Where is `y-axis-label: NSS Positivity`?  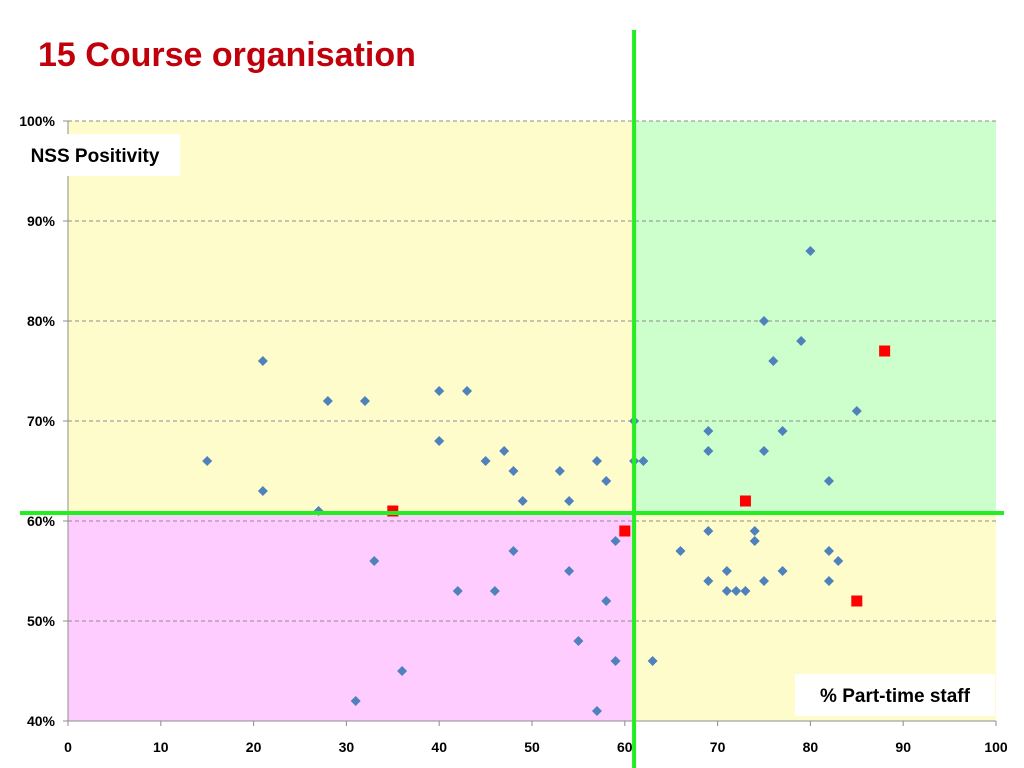 y-axis-label: NSS Positivity is located at coordinates (95, 156).